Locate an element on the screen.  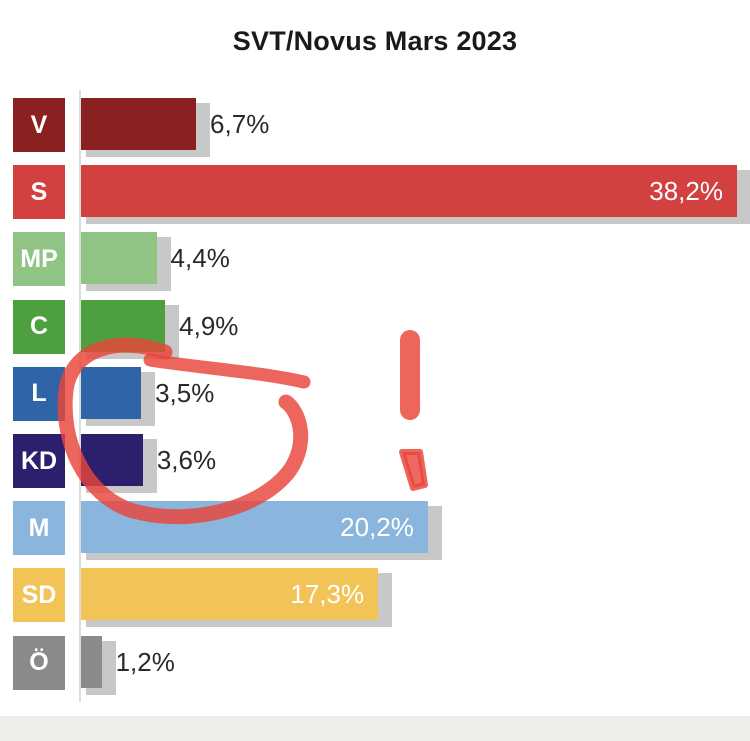
value-label: 20,2% is located at coordinates (377, 527).